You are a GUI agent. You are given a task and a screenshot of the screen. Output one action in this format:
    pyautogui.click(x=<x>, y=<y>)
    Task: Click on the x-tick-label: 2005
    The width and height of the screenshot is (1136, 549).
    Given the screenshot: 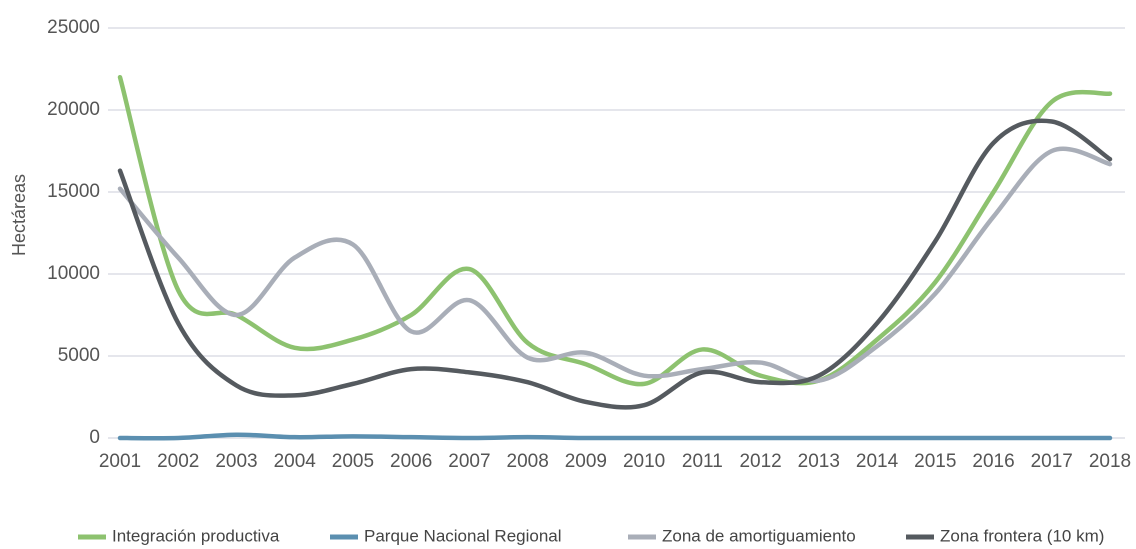 What is the action you would take?
    pyautogui.click(x=353, y=461)
    